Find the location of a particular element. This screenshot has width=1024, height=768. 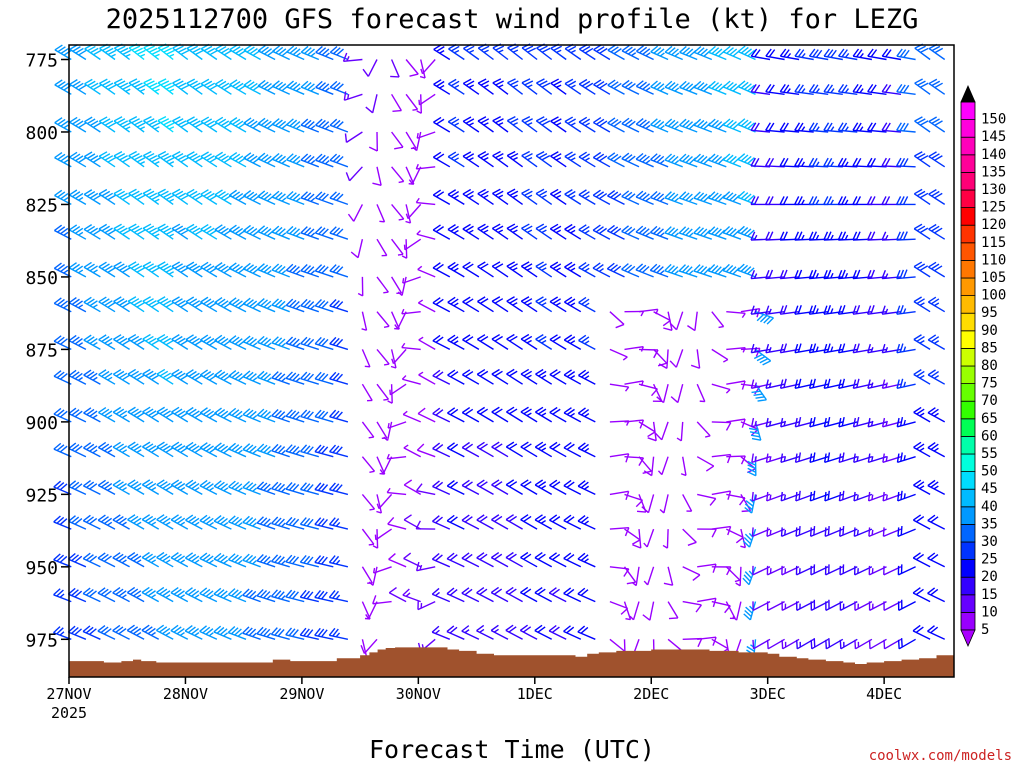

y-axis: 775 800 825 850 875 900 925 950 975 is located at coordinates (47, 350).